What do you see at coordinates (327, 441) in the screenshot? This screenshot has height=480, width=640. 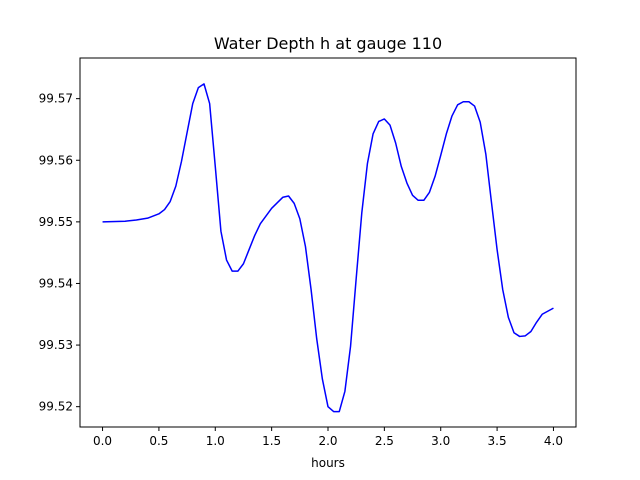 I see `x-tick-label: 2.0` at bounding box center [327, 441].